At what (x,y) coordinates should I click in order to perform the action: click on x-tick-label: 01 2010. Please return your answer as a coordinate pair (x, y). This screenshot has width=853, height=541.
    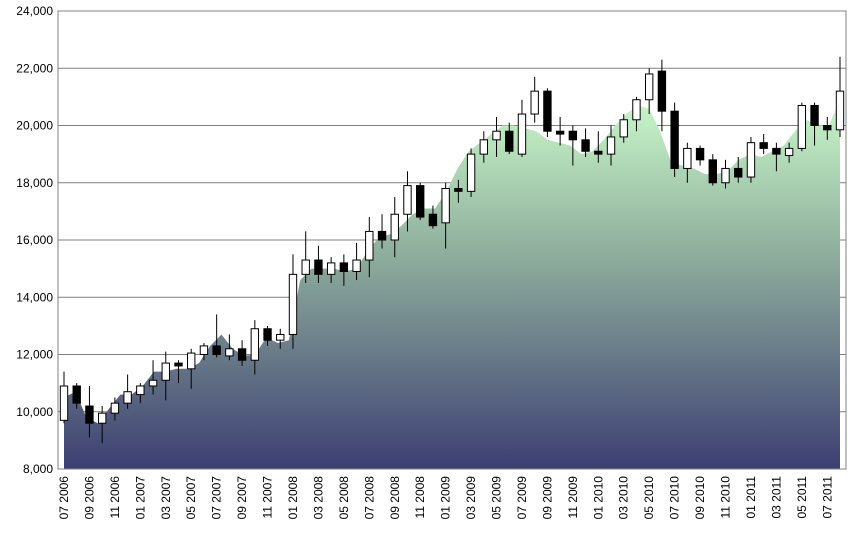
    Looking at the image, I should click on (598, 498).